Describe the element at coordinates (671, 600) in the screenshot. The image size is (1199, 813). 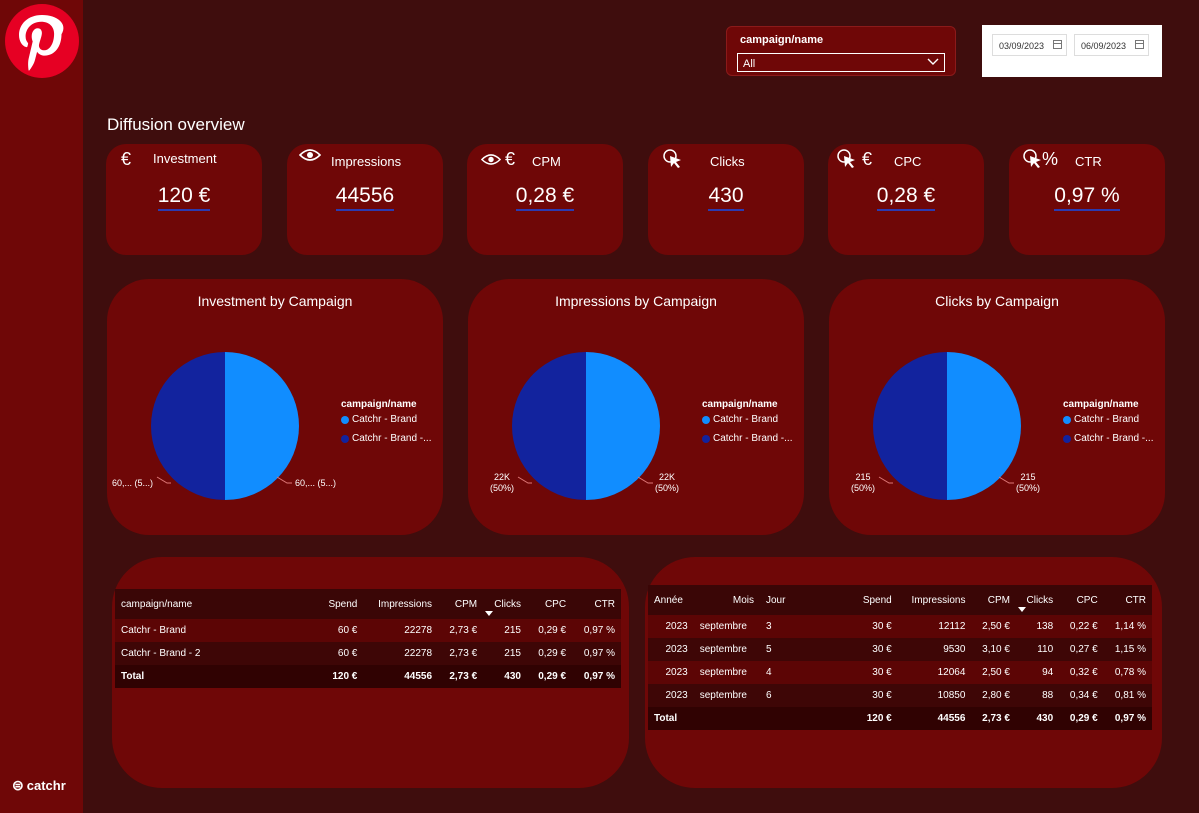
I see `column-header: Année` at that location.